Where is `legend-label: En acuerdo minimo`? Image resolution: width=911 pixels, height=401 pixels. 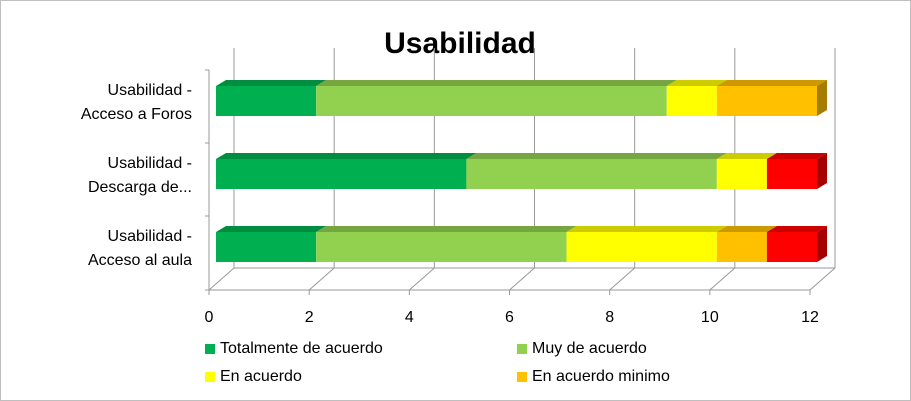
legend-label: En acuerdo minimo is located at coordinates (601, 376).